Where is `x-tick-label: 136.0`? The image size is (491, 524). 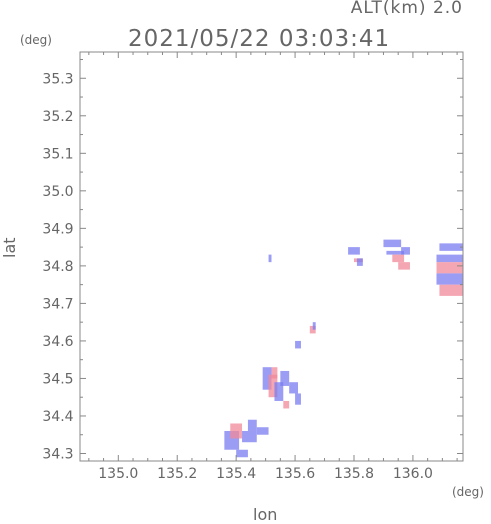
x-tick-label: 136.0 is located at coordinates (413, 474).